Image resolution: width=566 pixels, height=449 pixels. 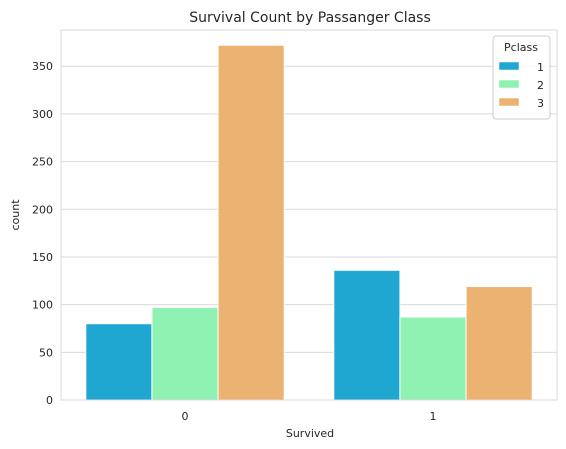 I want to click on chart-title: Survival Count by Passanger Class, so click(x=310, y=18).